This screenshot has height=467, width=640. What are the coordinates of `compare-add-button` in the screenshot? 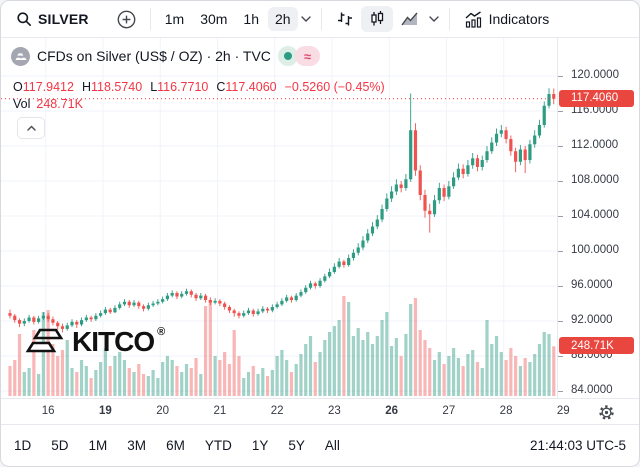 It's located at (126, 19).